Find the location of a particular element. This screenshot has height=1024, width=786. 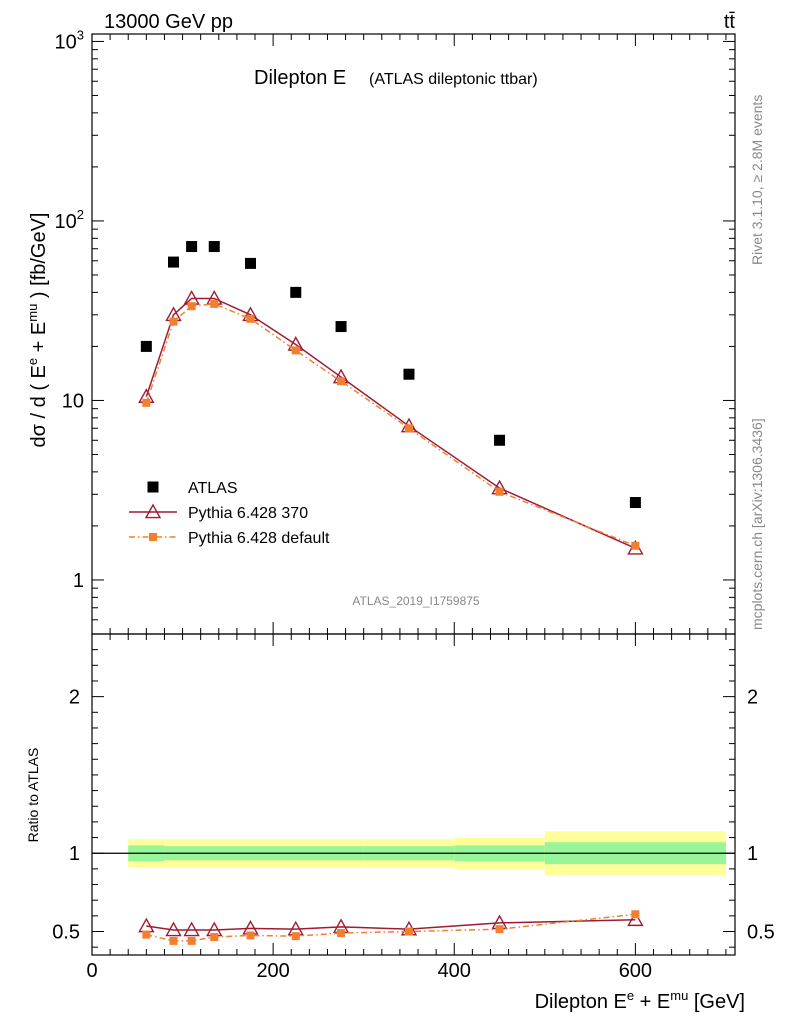

plot-title: Dilepton E is located at coordinates (300, 78).